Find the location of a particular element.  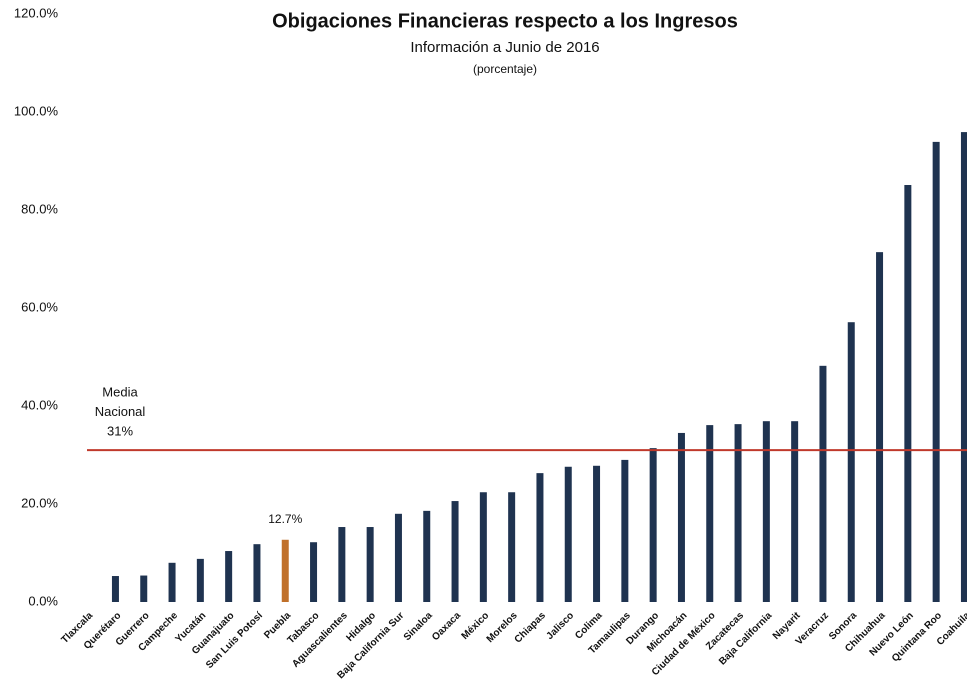

data-label: 12.7% is located at coordinates (285, 519).